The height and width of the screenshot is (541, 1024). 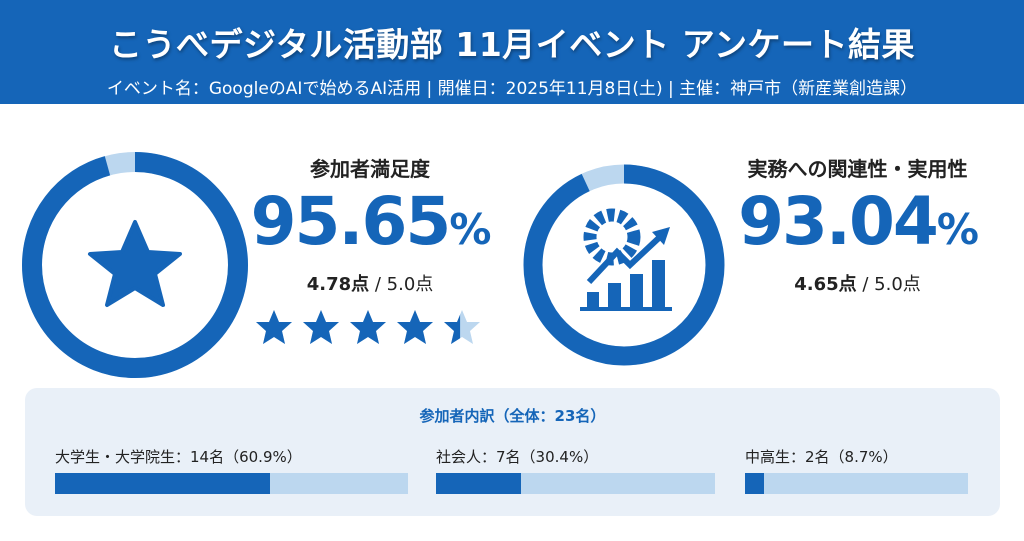 I want to click on rating-stars, so click(x=368, y=327).